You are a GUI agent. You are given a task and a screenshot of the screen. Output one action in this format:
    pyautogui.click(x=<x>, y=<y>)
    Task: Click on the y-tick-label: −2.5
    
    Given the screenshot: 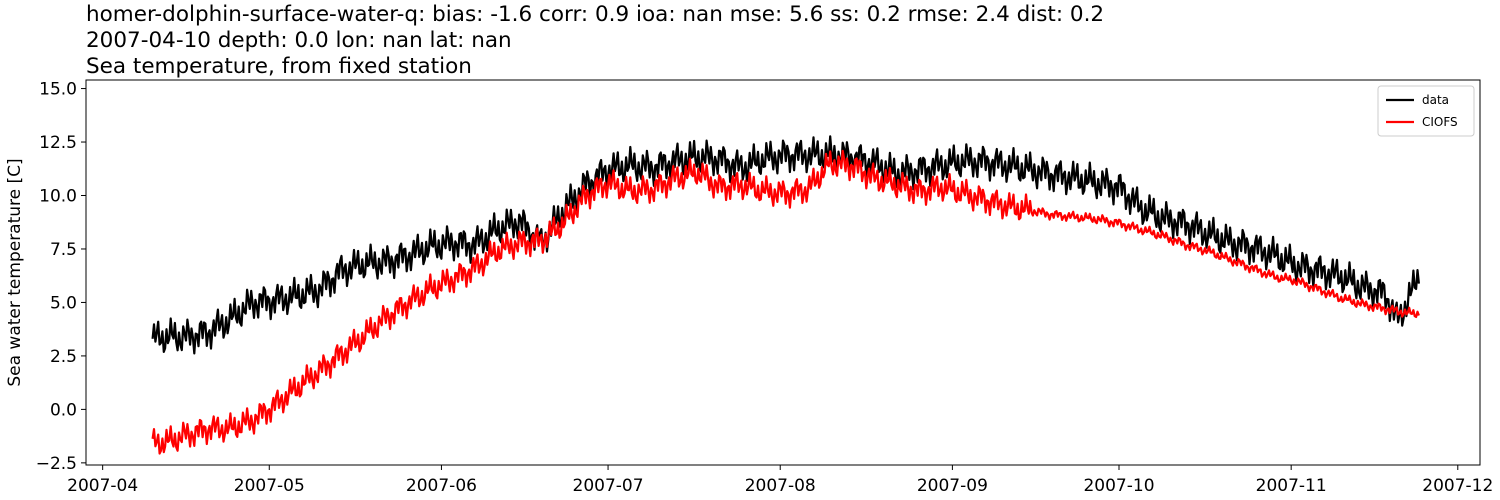 What is the action you would take?
    pyautogui.click(x=56, y=464)
    